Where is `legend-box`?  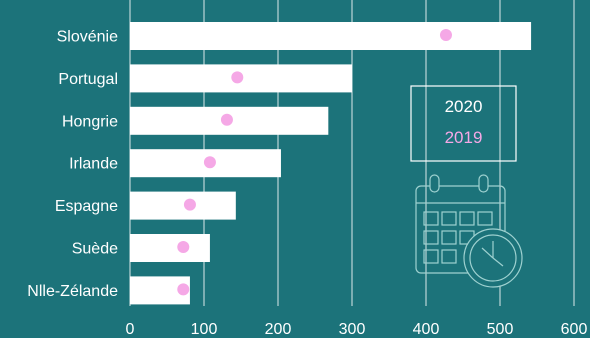 legend-box is located at coordinates (463, 123).